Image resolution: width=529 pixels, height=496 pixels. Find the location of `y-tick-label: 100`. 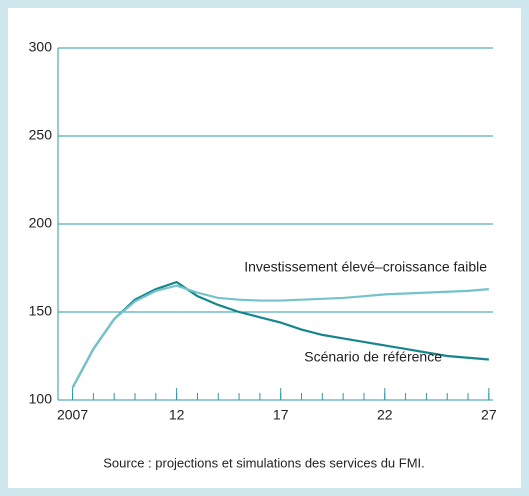

y-tick-label: 100 is located at coordinates (41, 399).